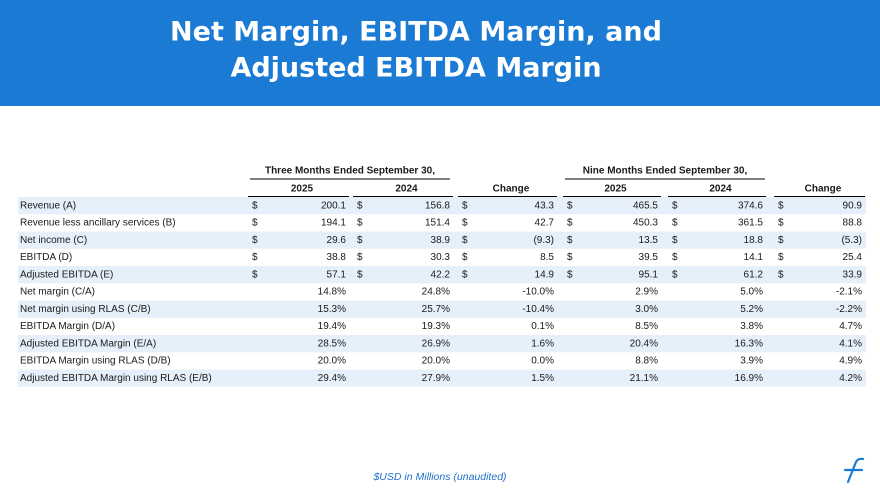 This screenshot has width=880, height=495. What do you see at coordinates (646, 292) in the screenshot?
I see `cell-value: 2.9%` at bounding box center [646, 292].